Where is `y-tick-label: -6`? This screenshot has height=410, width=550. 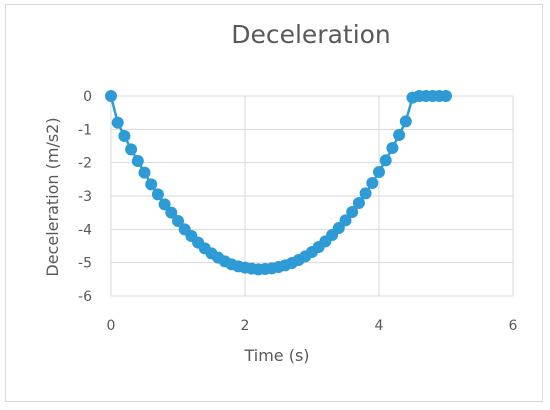
y-tick-label: -6 is located at coordinates (85, 297).